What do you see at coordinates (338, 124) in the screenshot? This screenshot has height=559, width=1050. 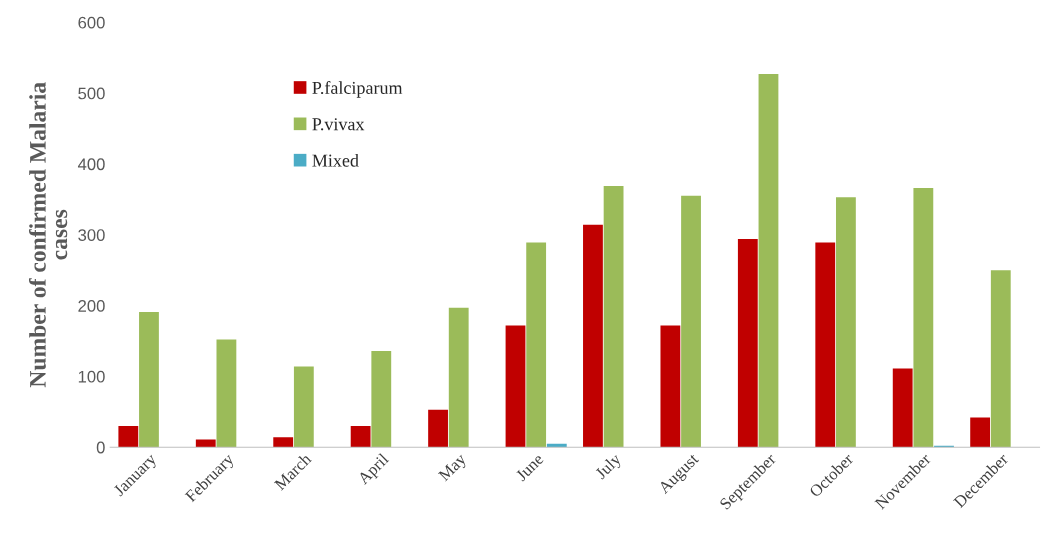 I see `legend-label: P.vivax` at bounding box center [338, 124].